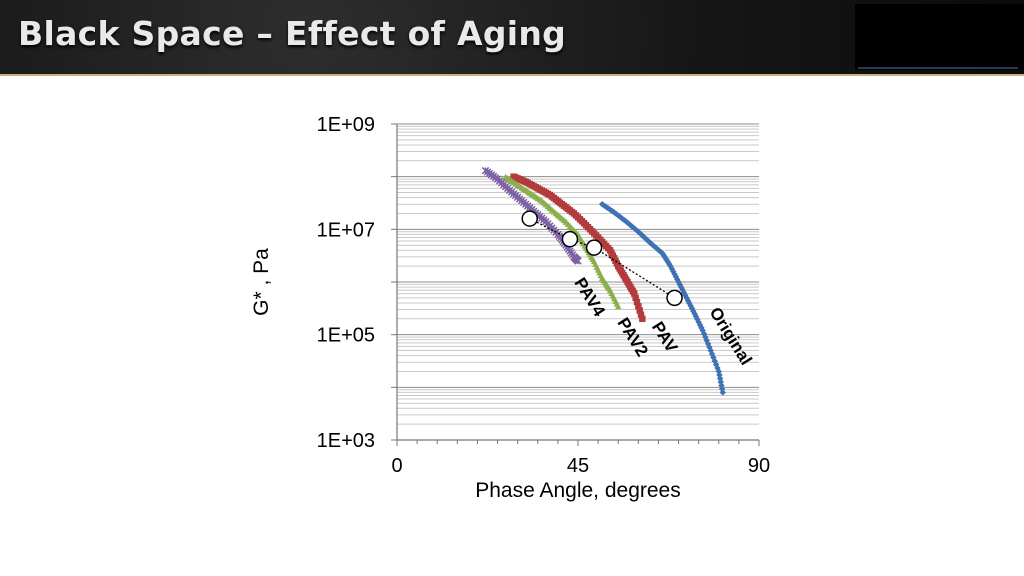  What do you see at coordinates (346, 125) in the screenshot?
I see `y-tick-label: 1E+09` at bounding box center [346, 125].